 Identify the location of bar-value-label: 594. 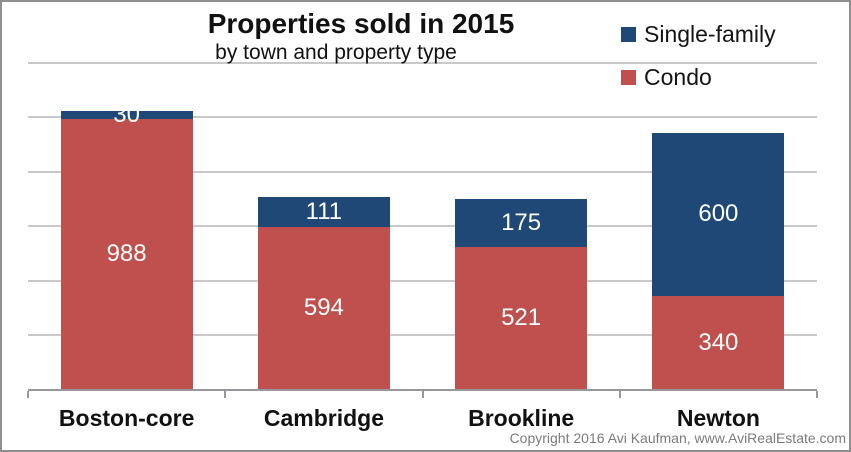
(323, 307).